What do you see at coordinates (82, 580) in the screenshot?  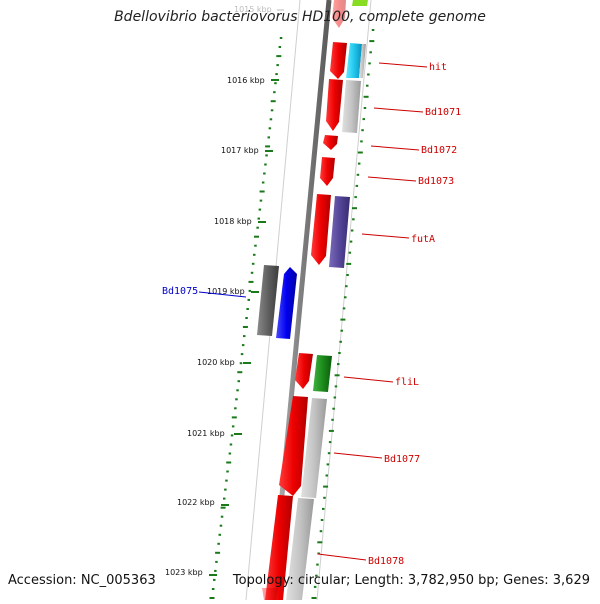 I see `accession-text: Accession: NC_005363` at bounding box center [82, 580].